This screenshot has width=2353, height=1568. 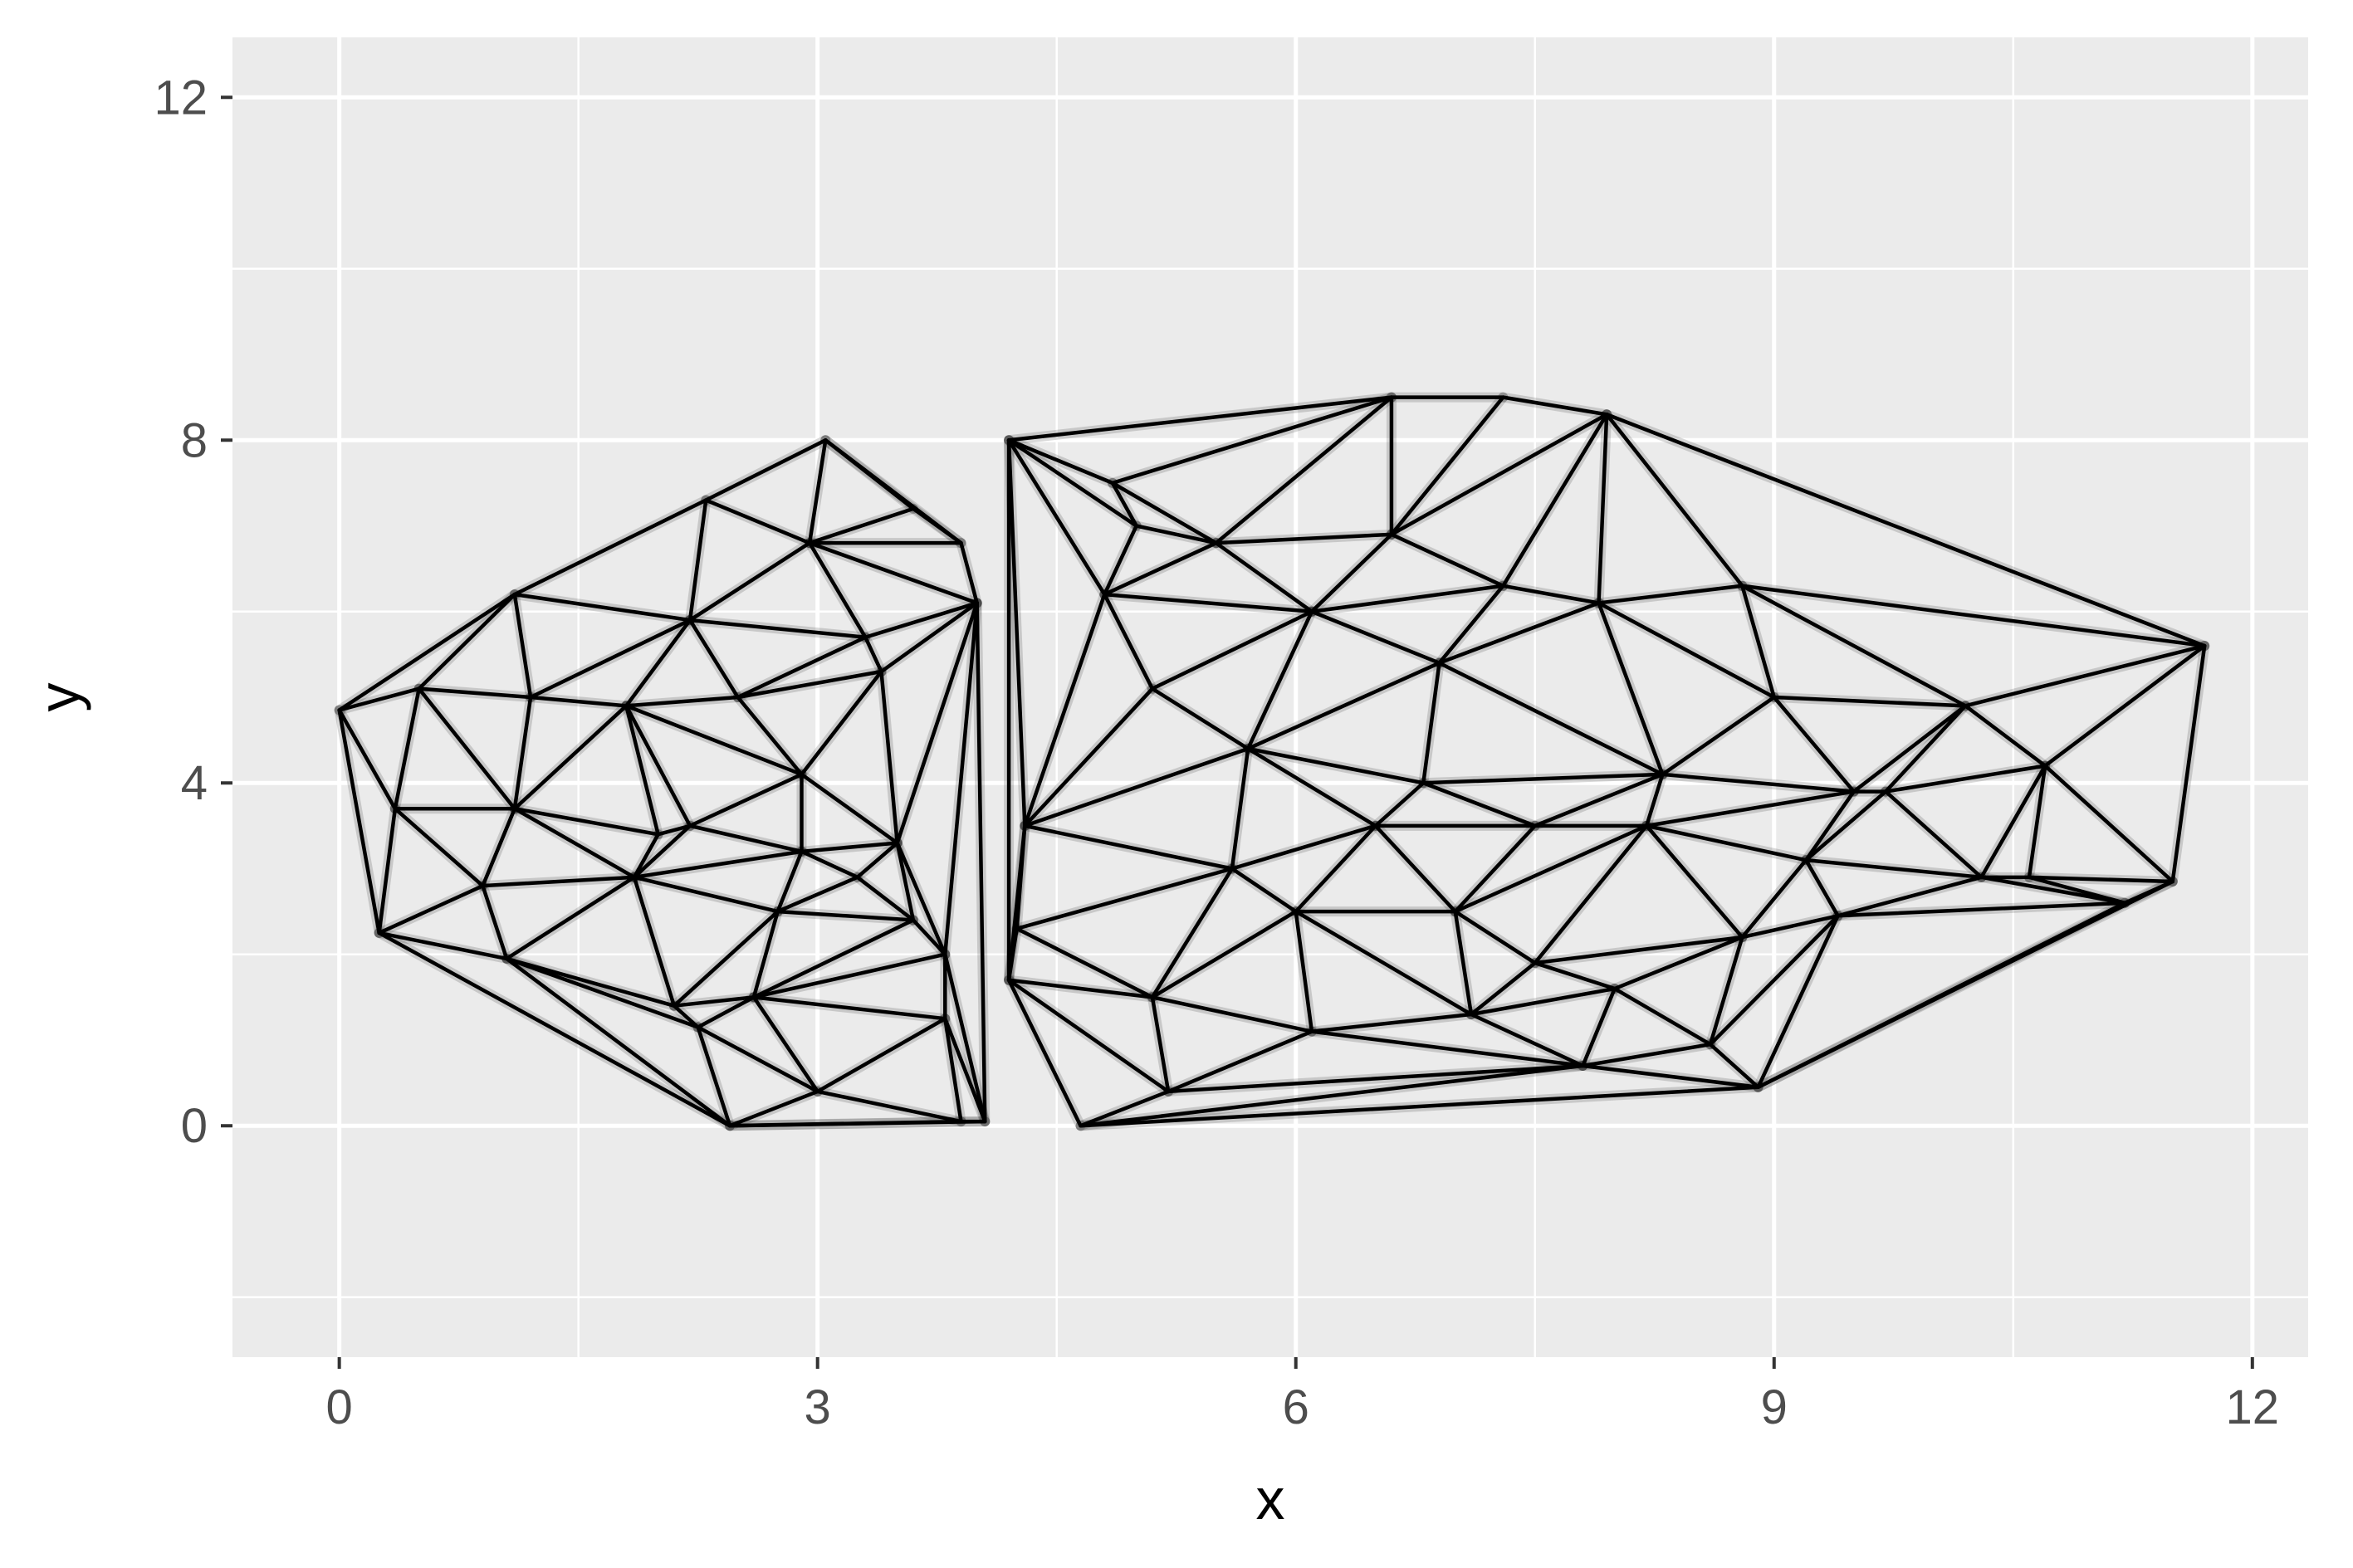 I want to click on y-axis-title: y, so click(x=59, y=698).